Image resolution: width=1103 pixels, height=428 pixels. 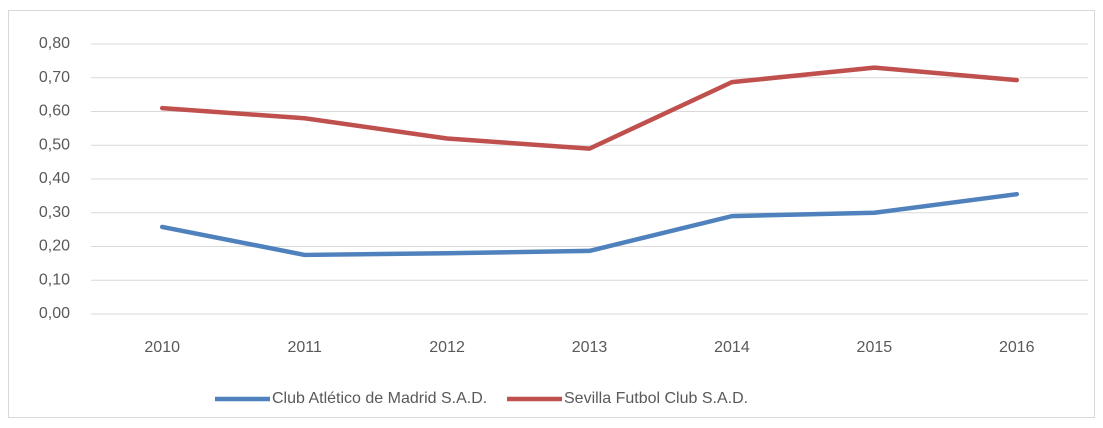 I want to click on x-tick-label: 2015, so click(x=875, y=347).